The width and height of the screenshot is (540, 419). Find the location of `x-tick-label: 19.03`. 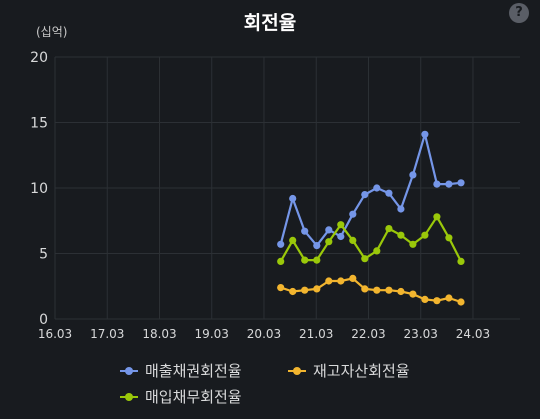

x-tick-label: 19.03 is located at coordinates (212, 334).